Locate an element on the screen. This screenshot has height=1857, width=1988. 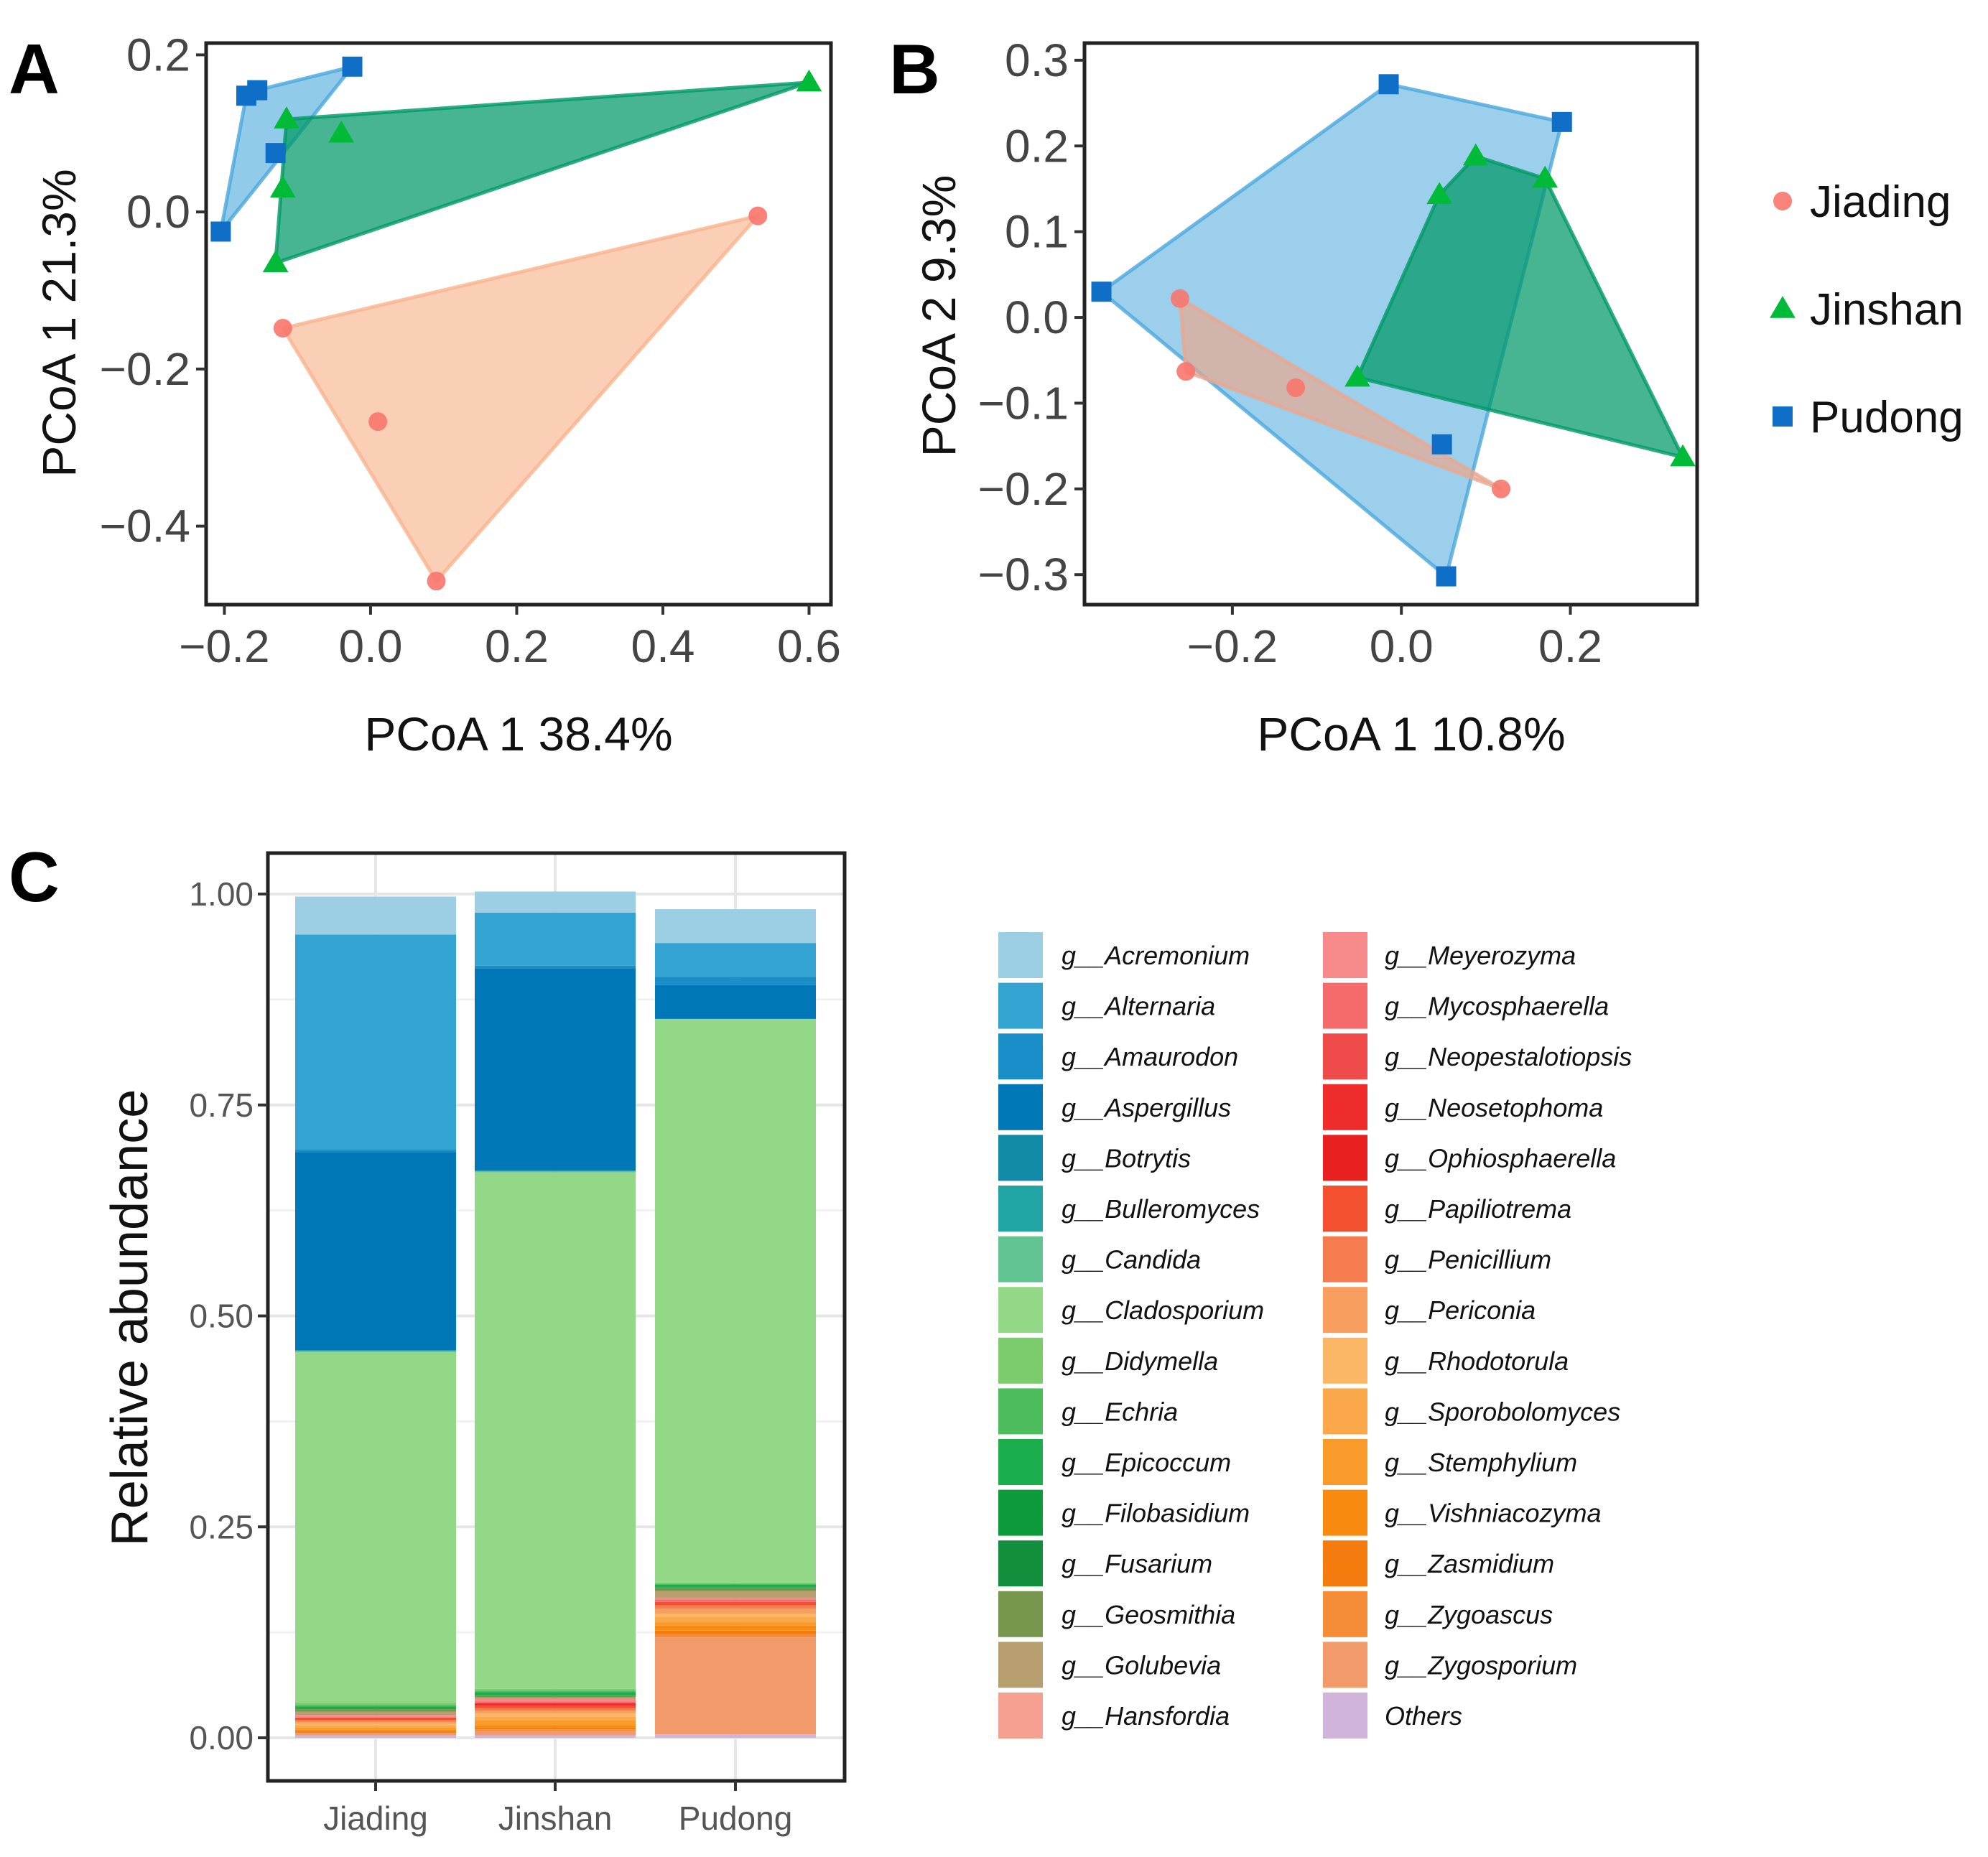
y-tick-label: −0.2 is located at coordinates (1023, 489).